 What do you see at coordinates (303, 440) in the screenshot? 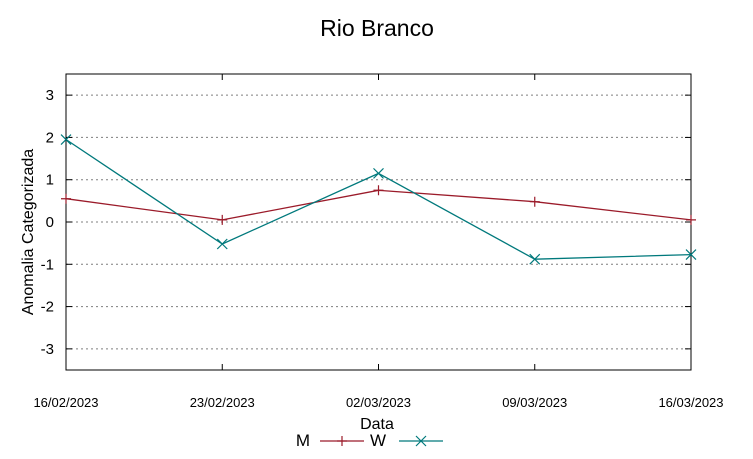
I see `legend-label-m: M` at bounding box center [303, 440].